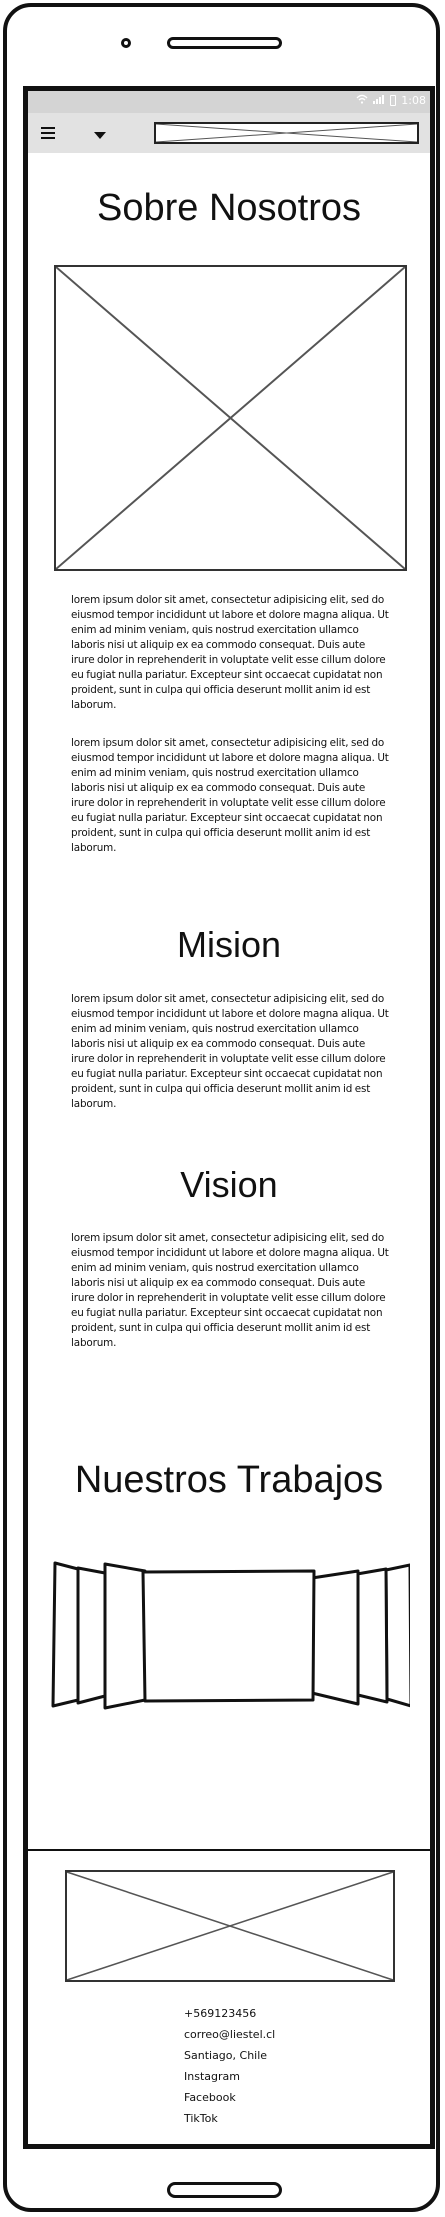  I want to click on wifi-icon, so click(362, 100).